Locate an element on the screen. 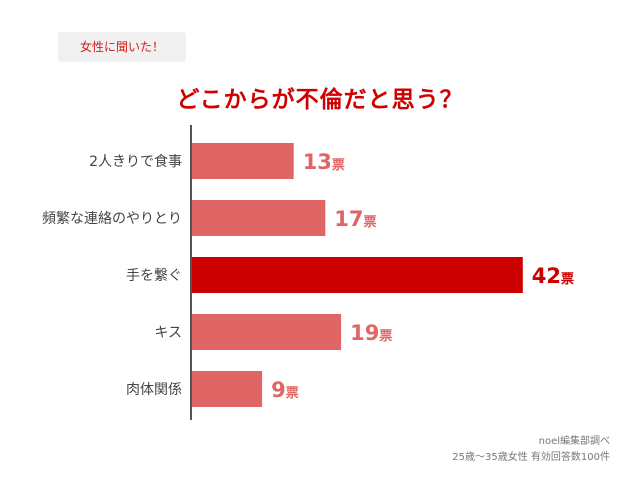 The height and width of the screenshot is (480, 640). value-label-1: 13票 is located at coordinates (324, 162).